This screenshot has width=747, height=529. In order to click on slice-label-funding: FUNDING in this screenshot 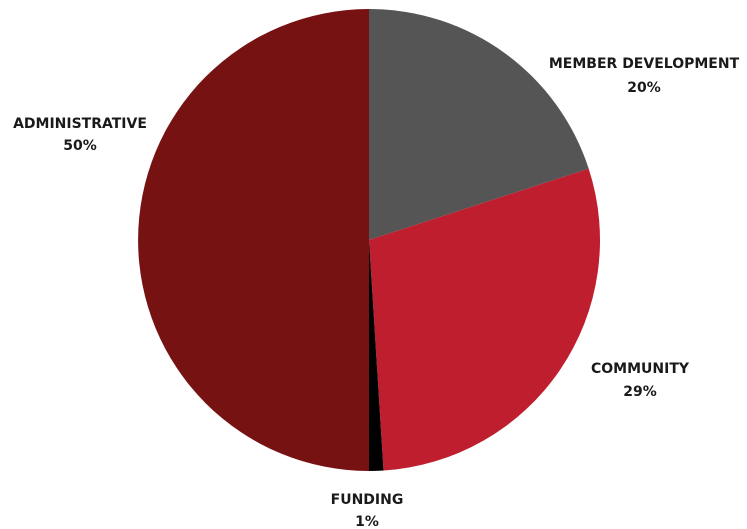, I will do `click(367, 500)`.